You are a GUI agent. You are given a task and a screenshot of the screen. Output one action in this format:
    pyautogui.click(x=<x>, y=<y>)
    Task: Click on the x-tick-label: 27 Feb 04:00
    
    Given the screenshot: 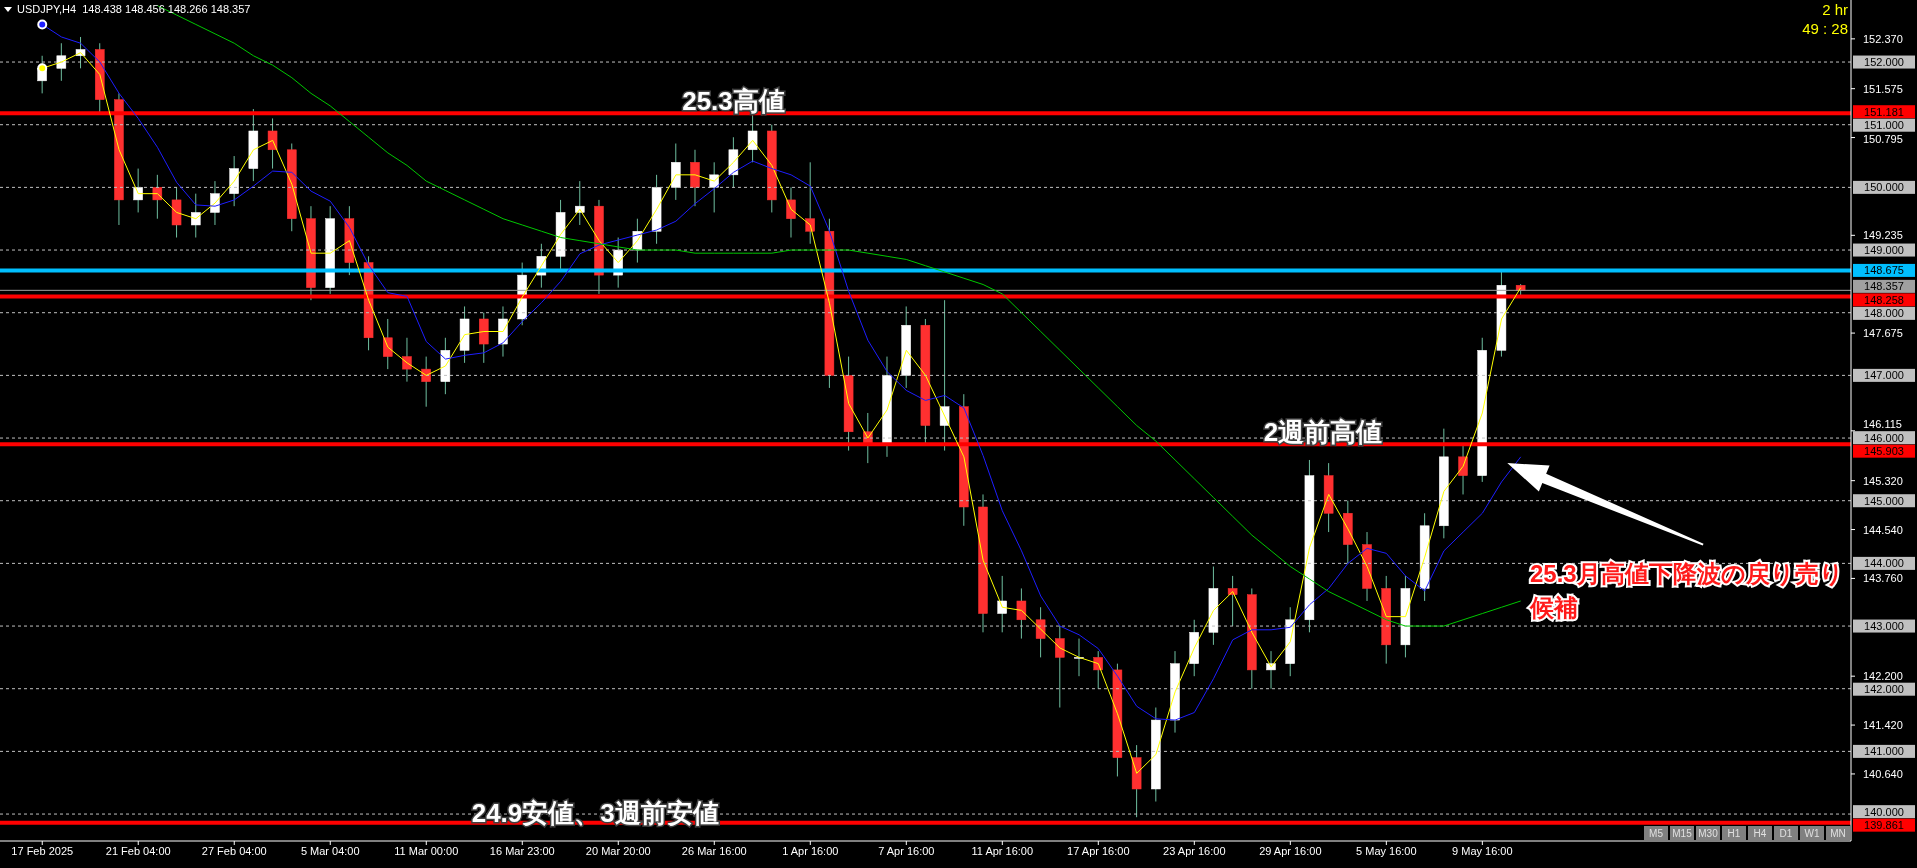 What is the action you would take?
    pyautogui.click(x=234, y=850)
    